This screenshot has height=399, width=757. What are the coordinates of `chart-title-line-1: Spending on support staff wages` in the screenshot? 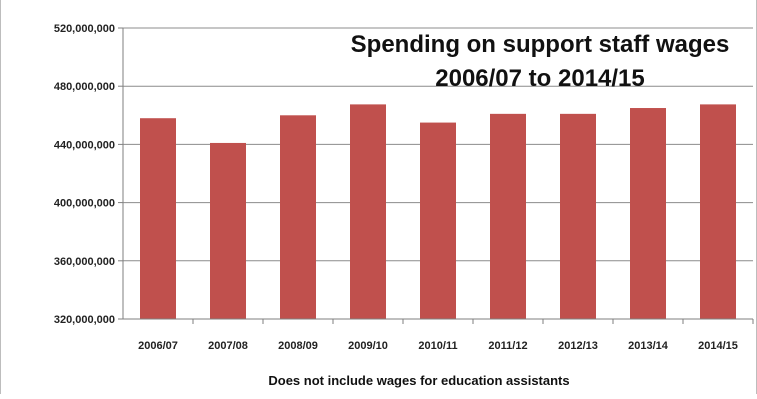 It's located at (540, 44).